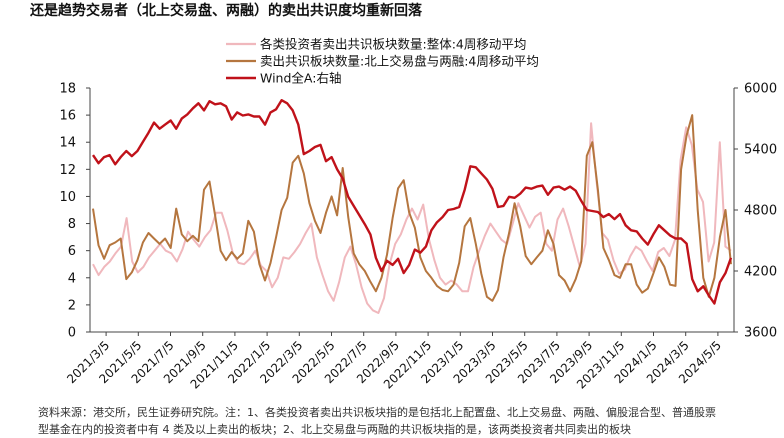 The width and height of the screenshot is (784, 438). I want to click on left-tick-label: 14, so click(67, 143).